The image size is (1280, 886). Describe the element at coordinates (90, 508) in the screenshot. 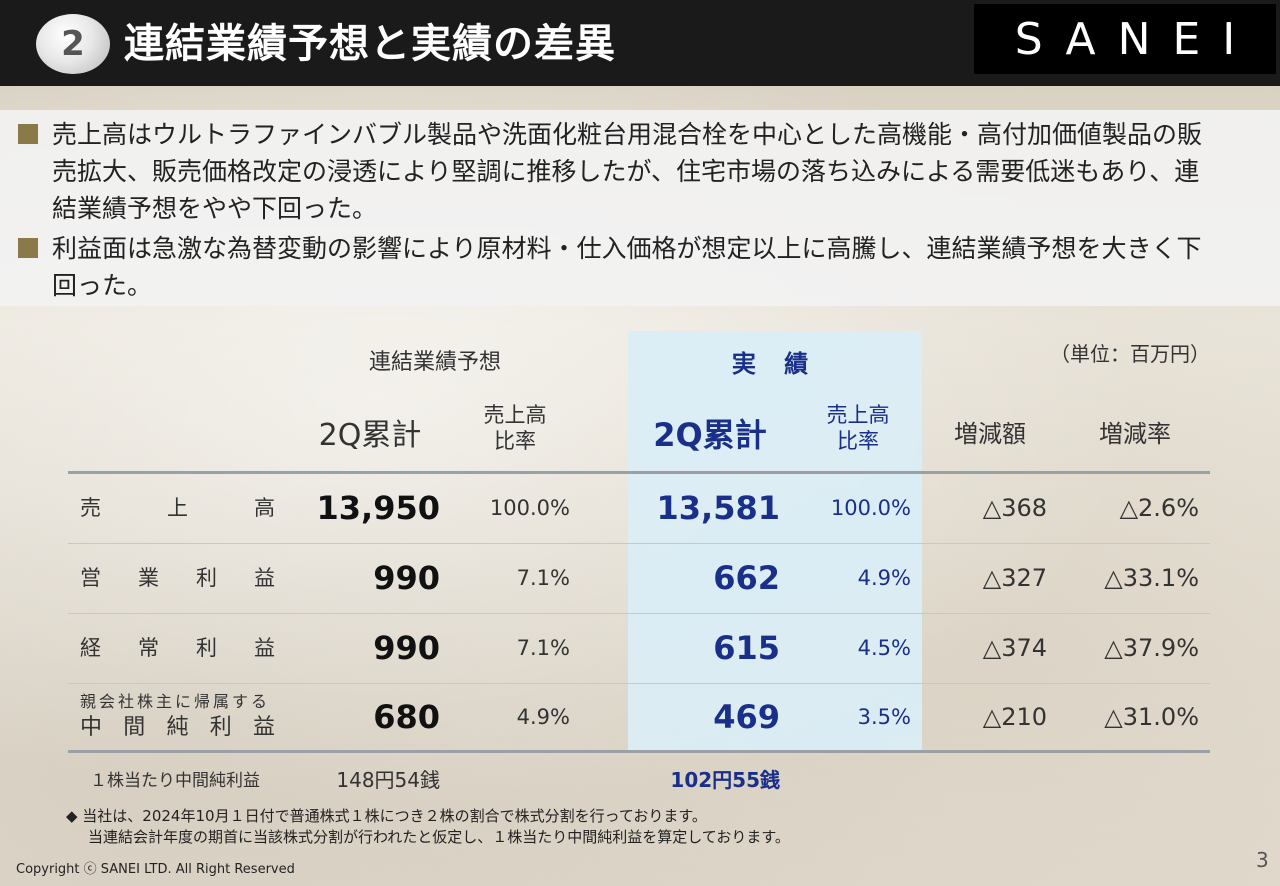

I see `row-label-char: 売` at that location.